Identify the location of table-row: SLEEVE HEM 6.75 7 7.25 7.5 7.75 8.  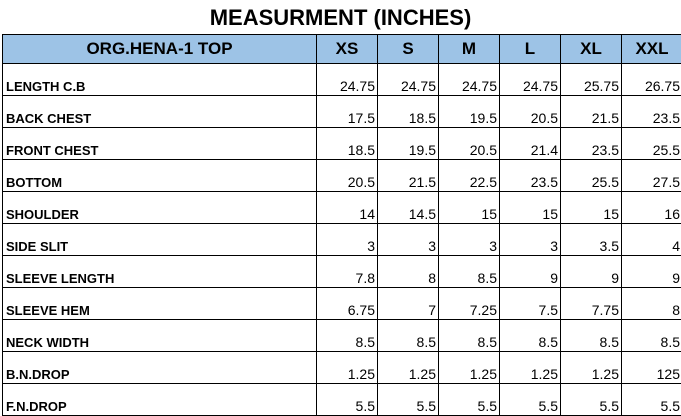
(342, 304).